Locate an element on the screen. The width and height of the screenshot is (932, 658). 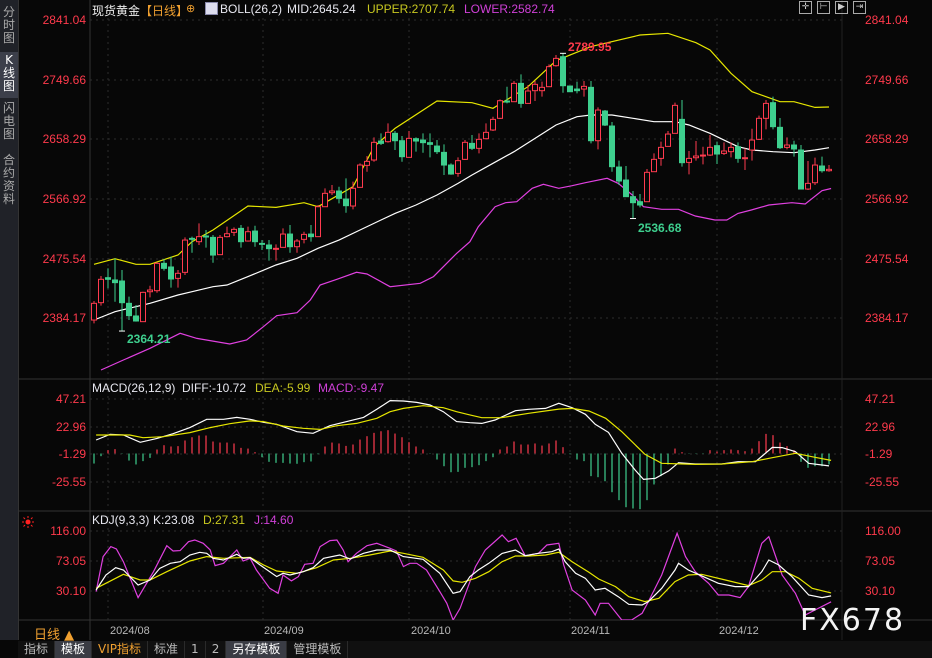
macd-tick: 22.96 is located at coordinates (880, 427).